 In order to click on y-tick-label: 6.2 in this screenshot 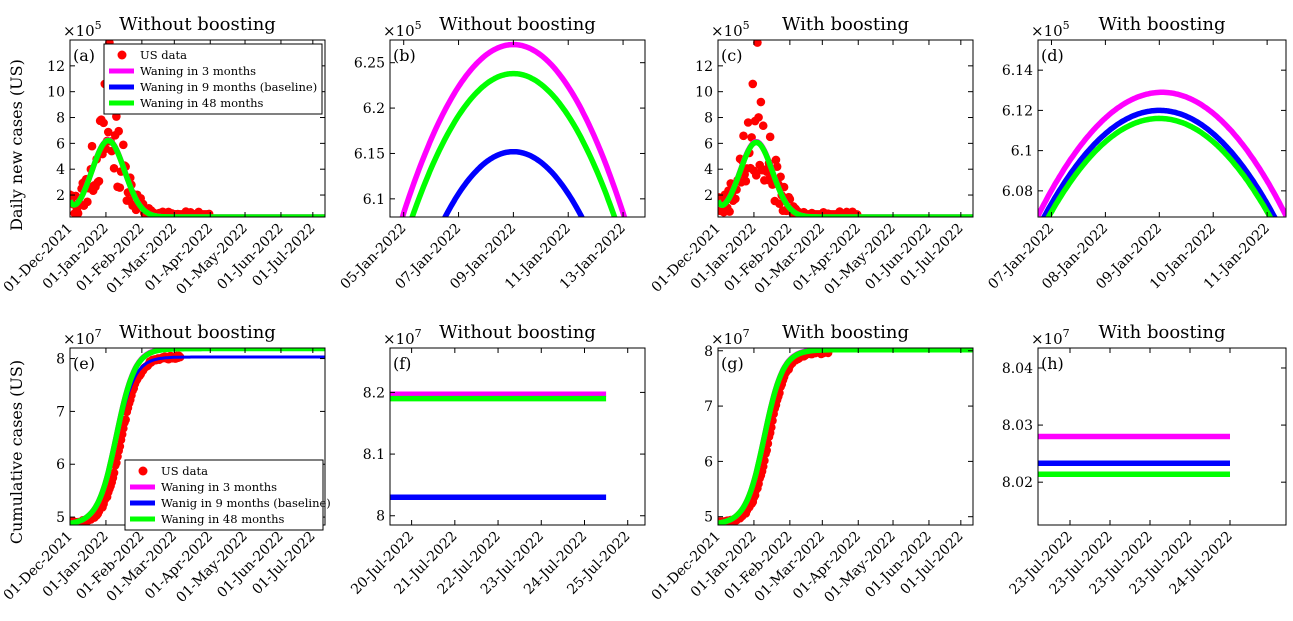, I will do `click(374, 109)`.